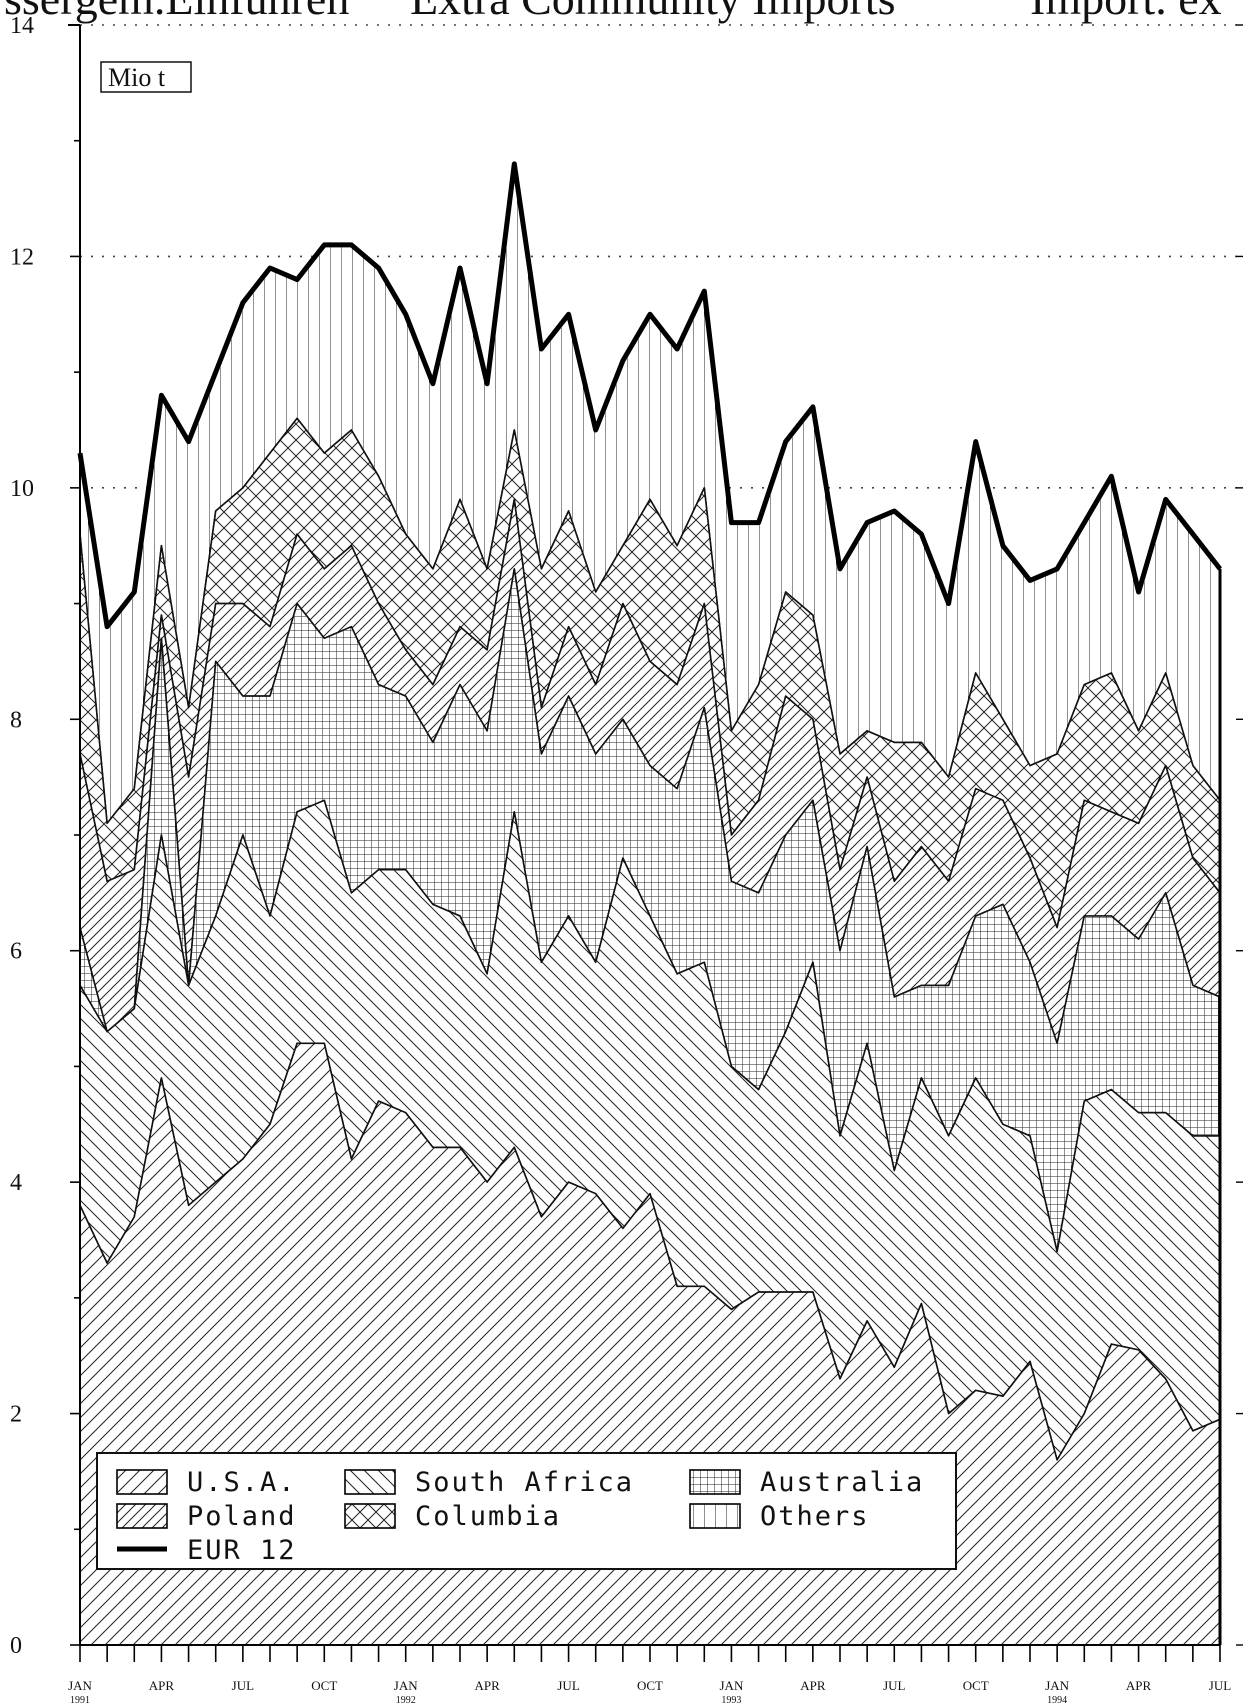 This screenshot has width=1243, height=1707. Describe the element at coordinates (406, 1700) in the screenshot. I see `x-tick-year: 1992` at that location.